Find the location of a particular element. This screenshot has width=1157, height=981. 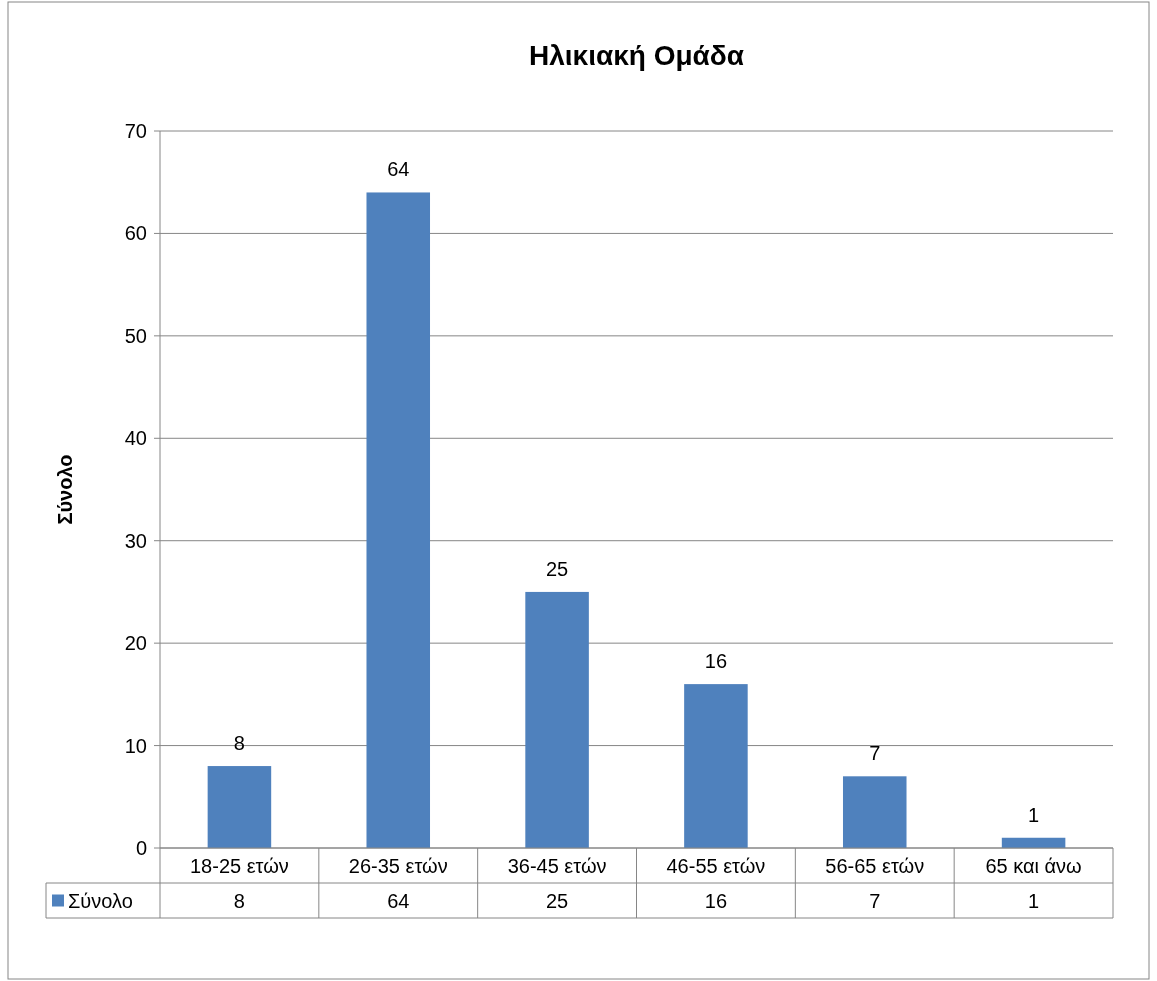

y-tick-label: 50 is located at coordinates (135, 335).